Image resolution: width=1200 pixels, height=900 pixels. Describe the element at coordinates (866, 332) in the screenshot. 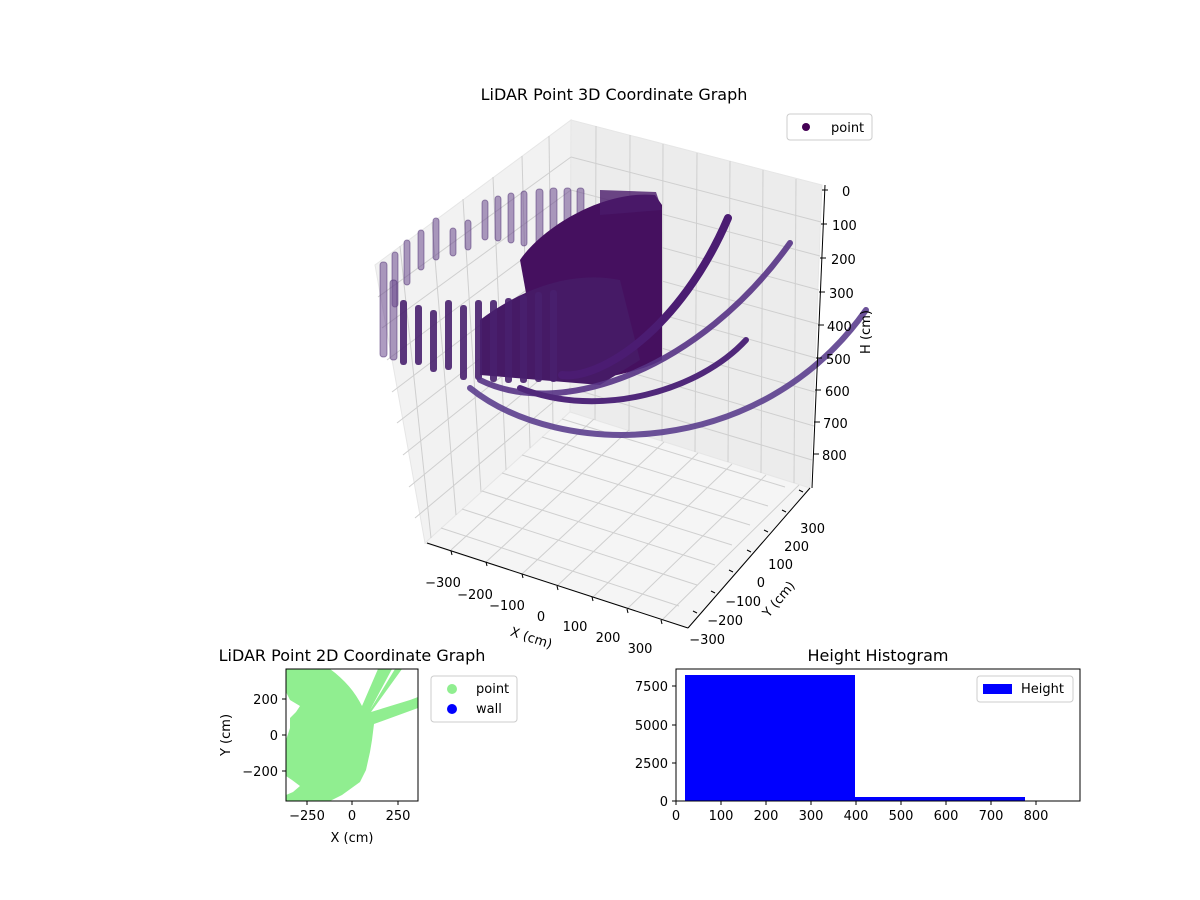

I see `z-axis-label: H (cm)` at that location.